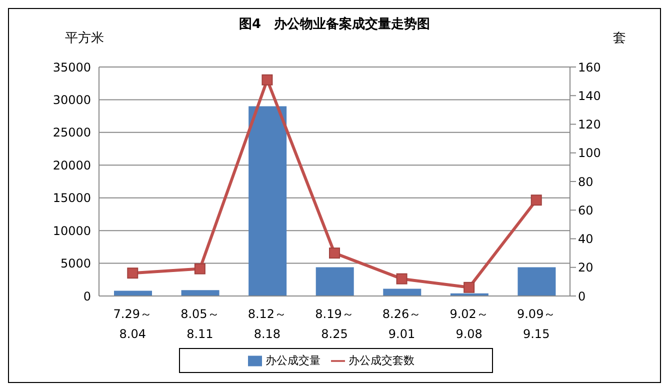  Describe the element at coordinates (381, 360) in the screenshot. I see `legend-label: 办公成交套数` at that location.